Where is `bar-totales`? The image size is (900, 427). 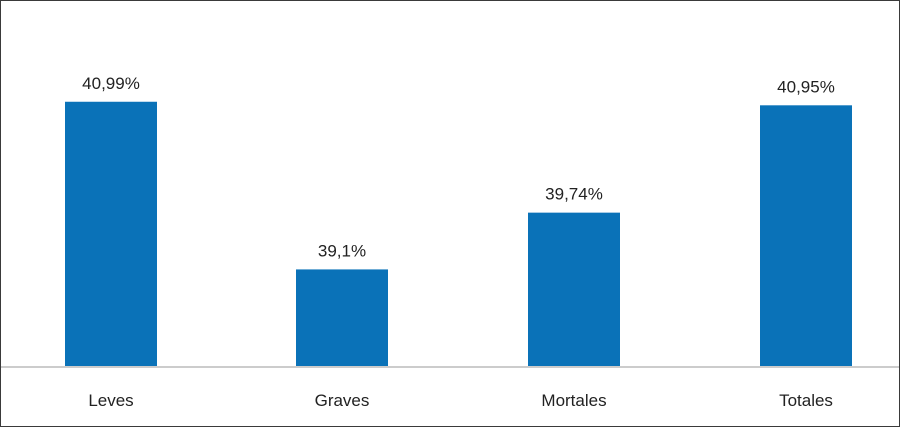 bar-totales is located at coordinates (806, 236).